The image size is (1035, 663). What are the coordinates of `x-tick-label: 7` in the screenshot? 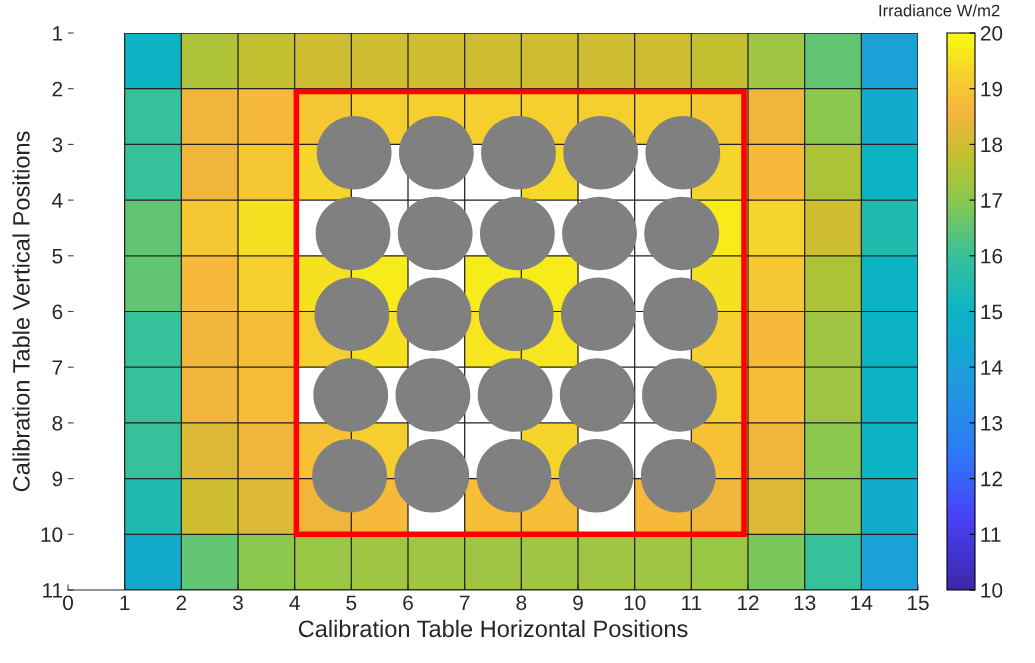 It's located at (464, 602).